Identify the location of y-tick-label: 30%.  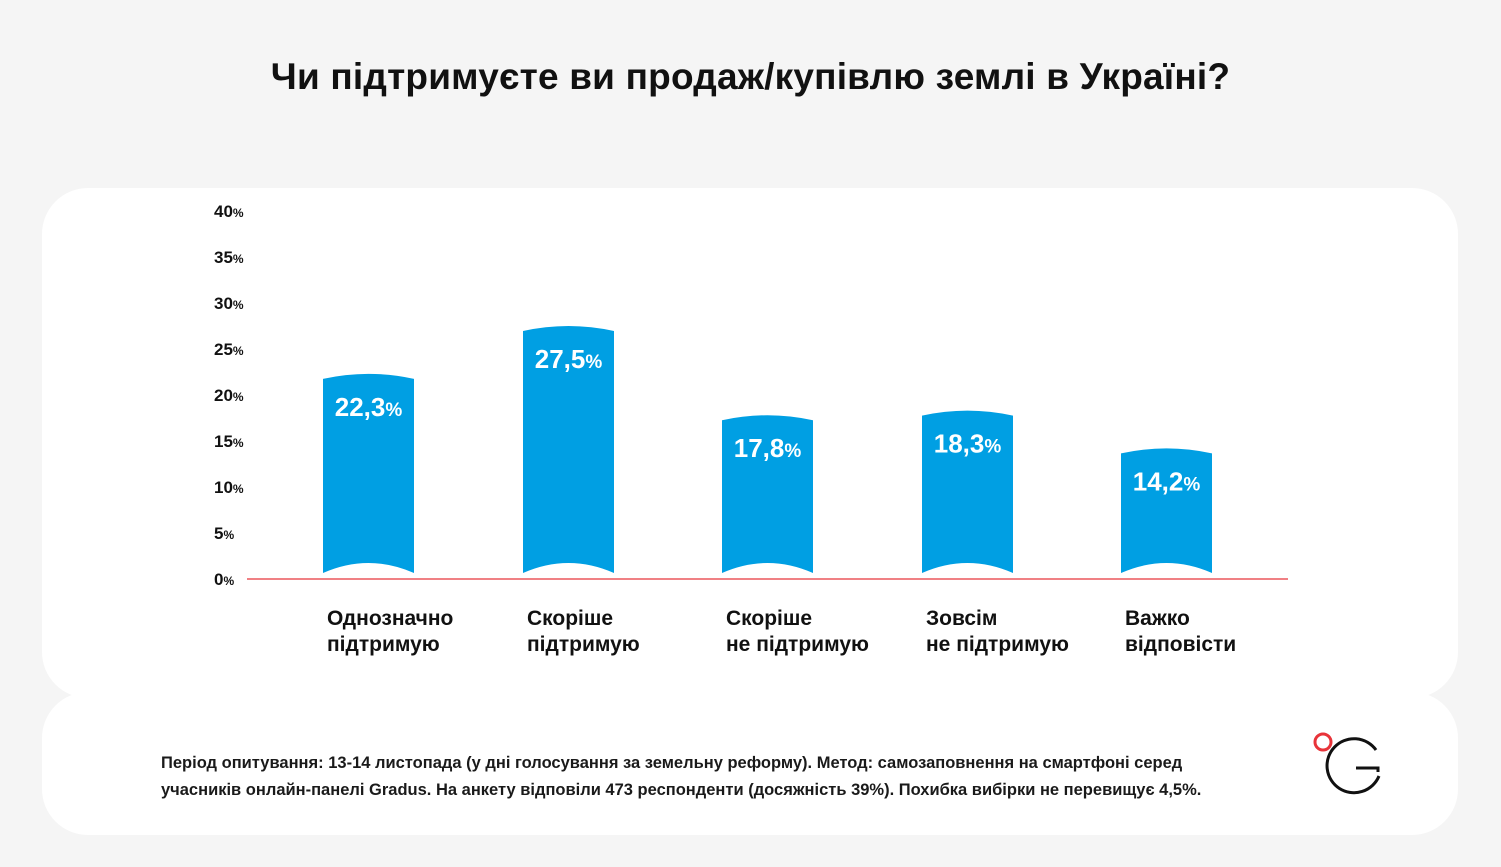
(229, 303).